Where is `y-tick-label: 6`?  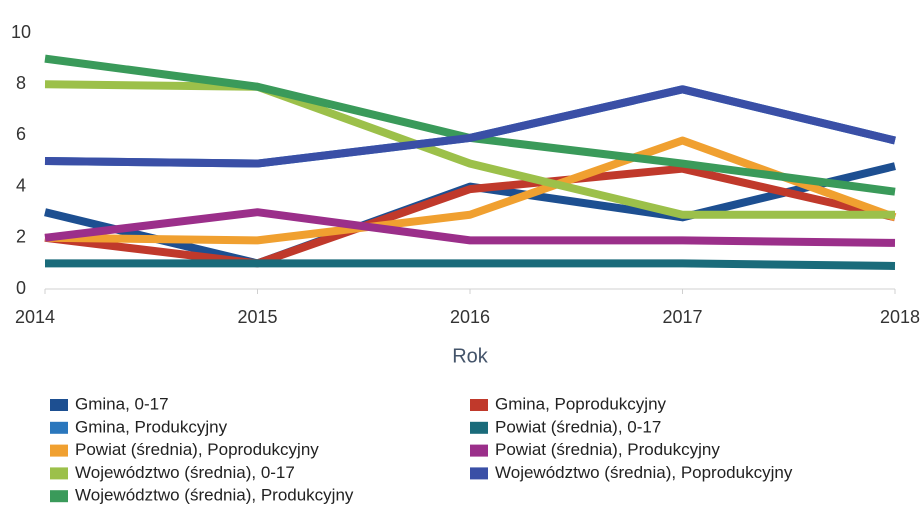 y-tick-label: 6 is located at coordinates (21, 134).